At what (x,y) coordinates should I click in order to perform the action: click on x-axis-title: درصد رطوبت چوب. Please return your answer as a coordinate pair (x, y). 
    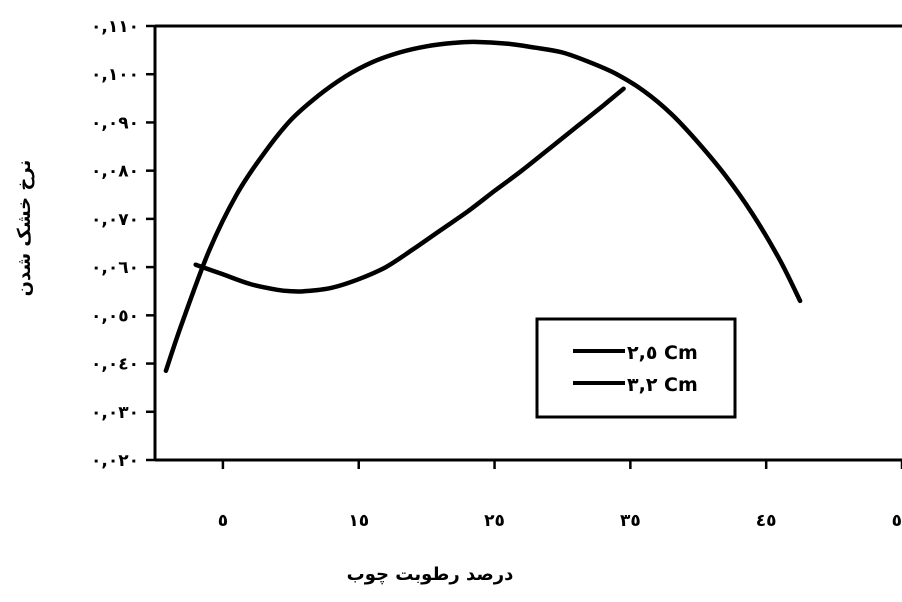
    Looking at the image, I should click on (430, 574).